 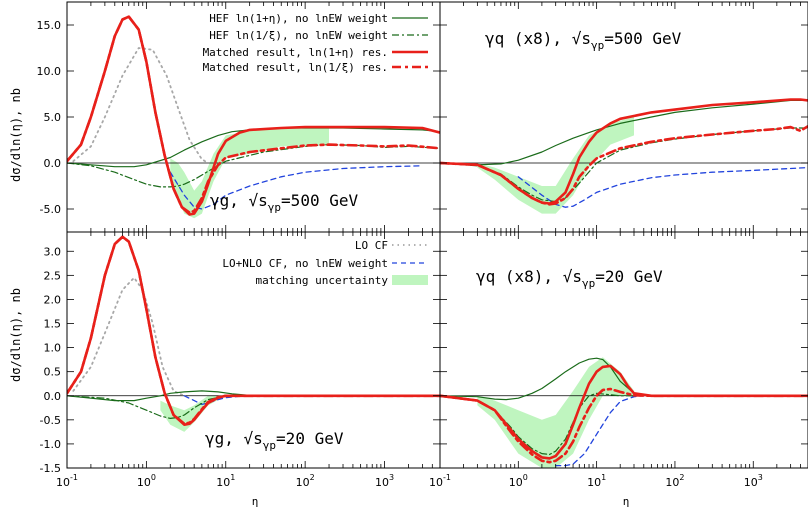 I want to click on uncertainty-band-tr, so click(x=555, y=165).